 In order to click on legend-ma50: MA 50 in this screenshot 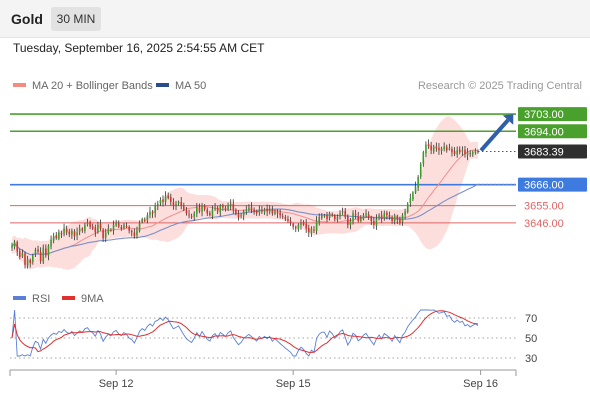, I will do `click(181, 86)`.